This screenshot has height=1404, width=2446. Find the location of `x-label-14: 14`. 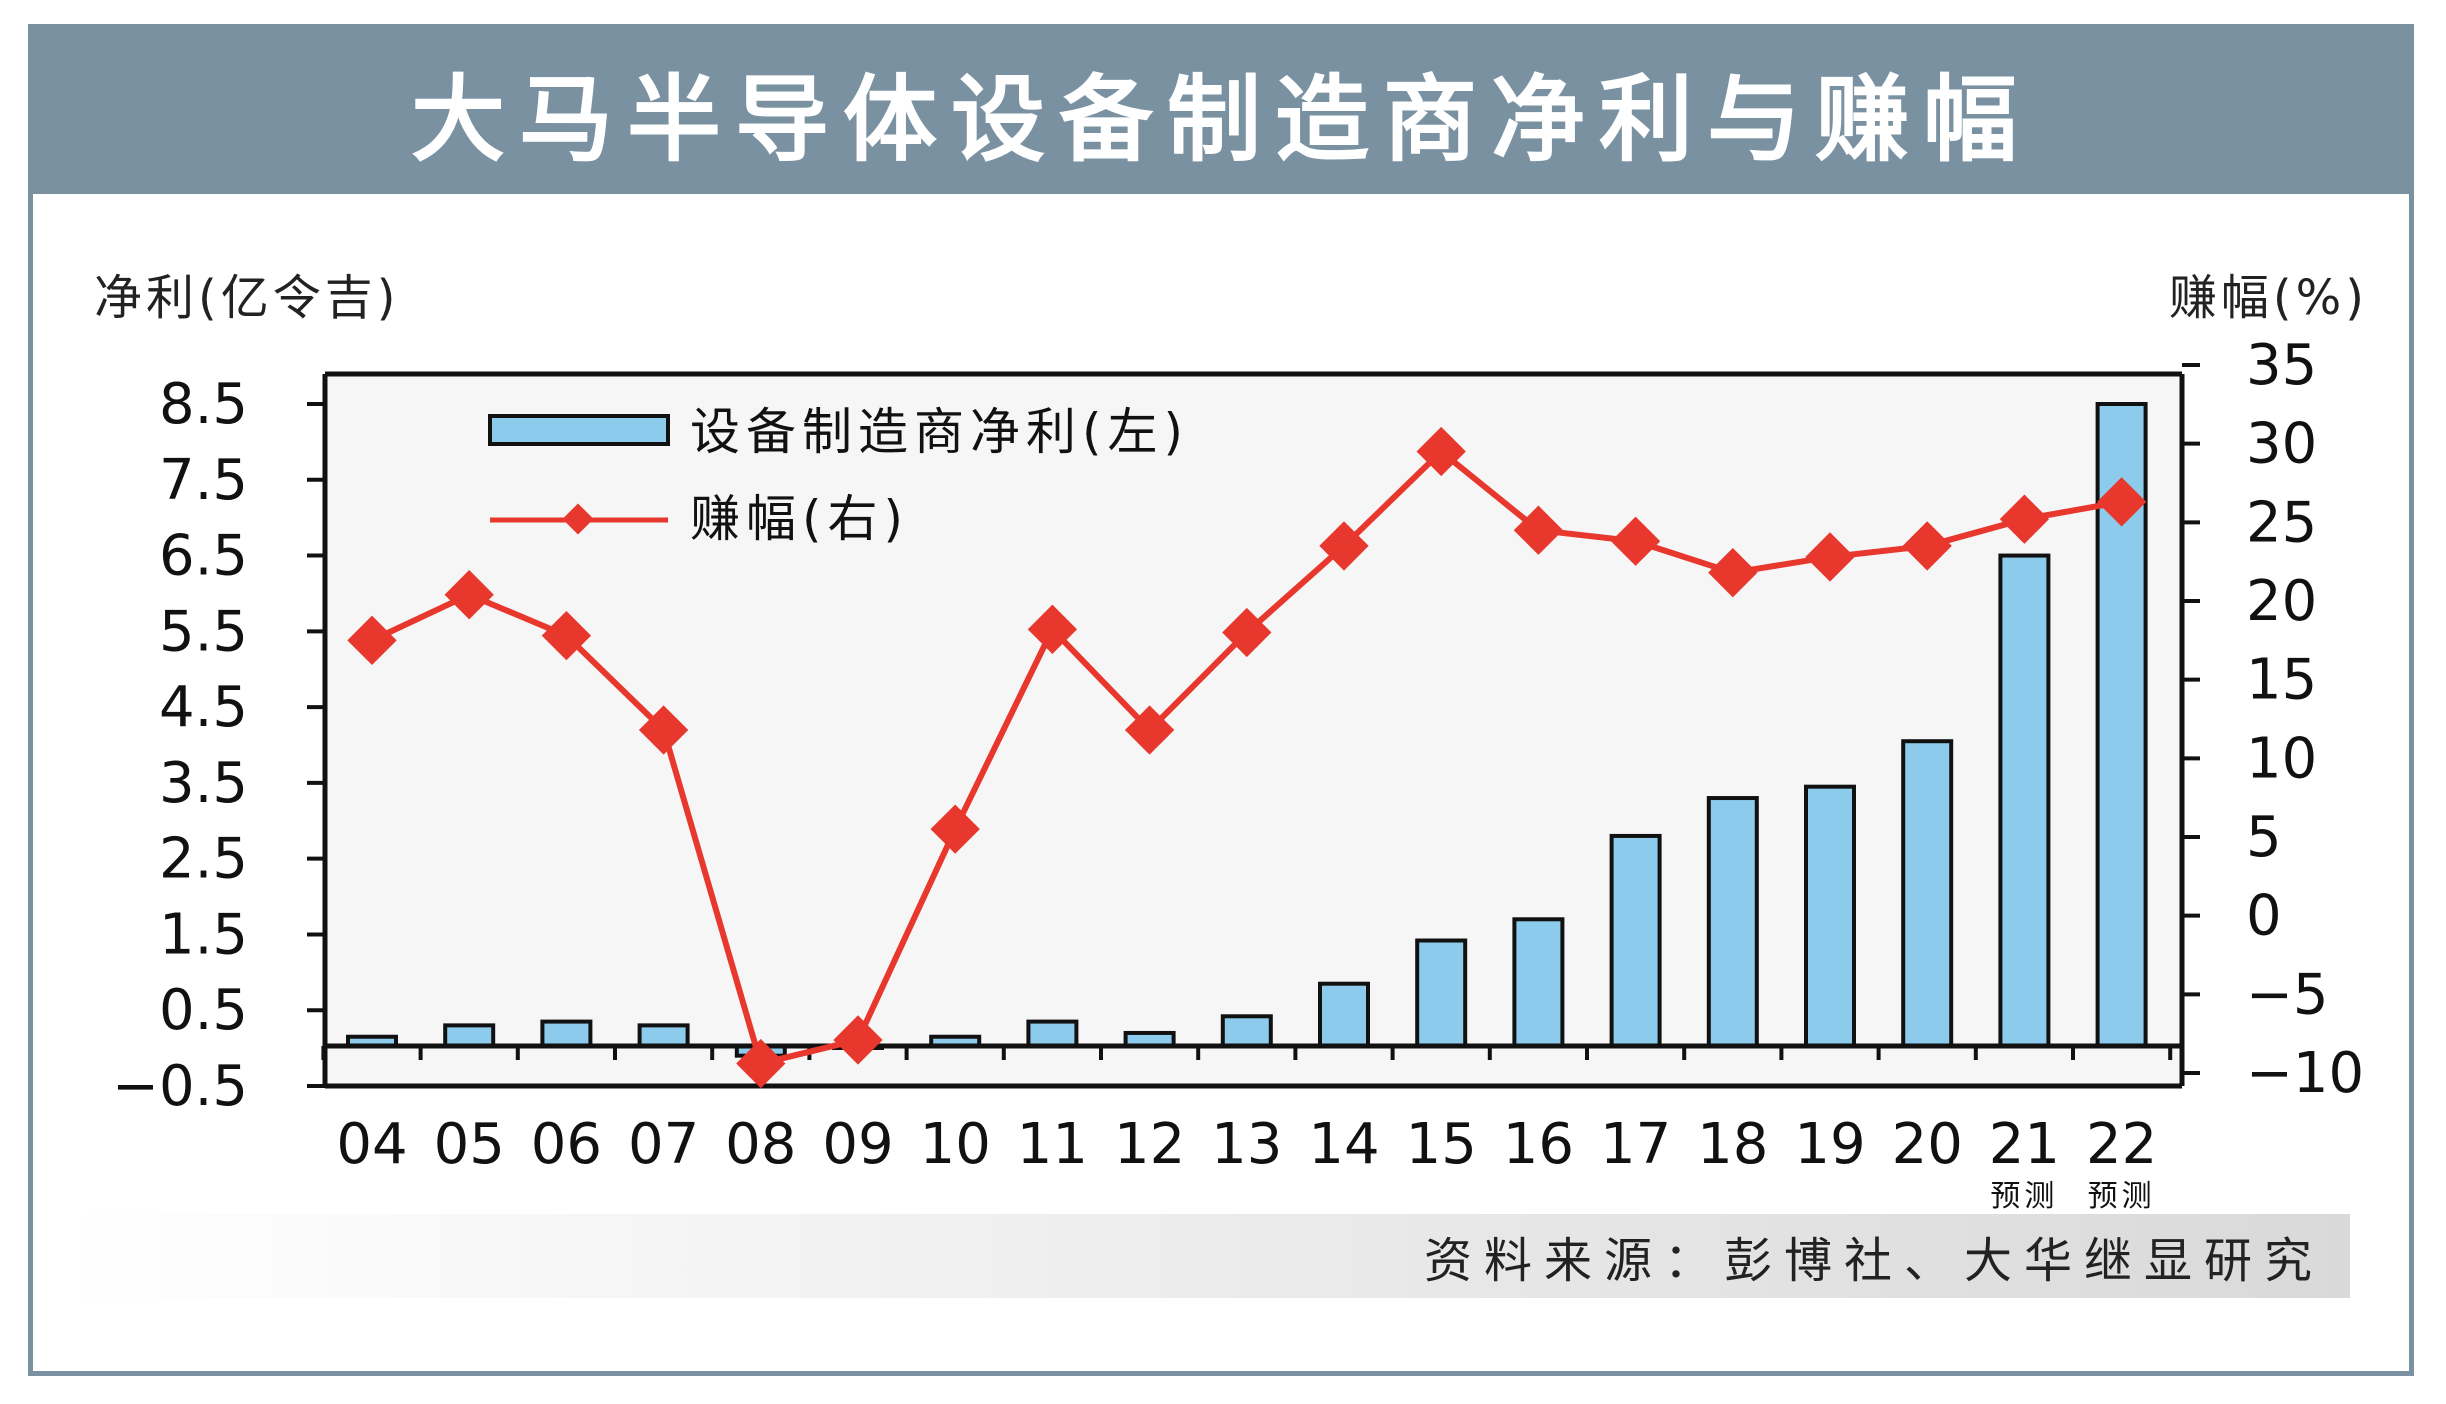

x-label-14: 14 is located at coordinates (1343, 1144).